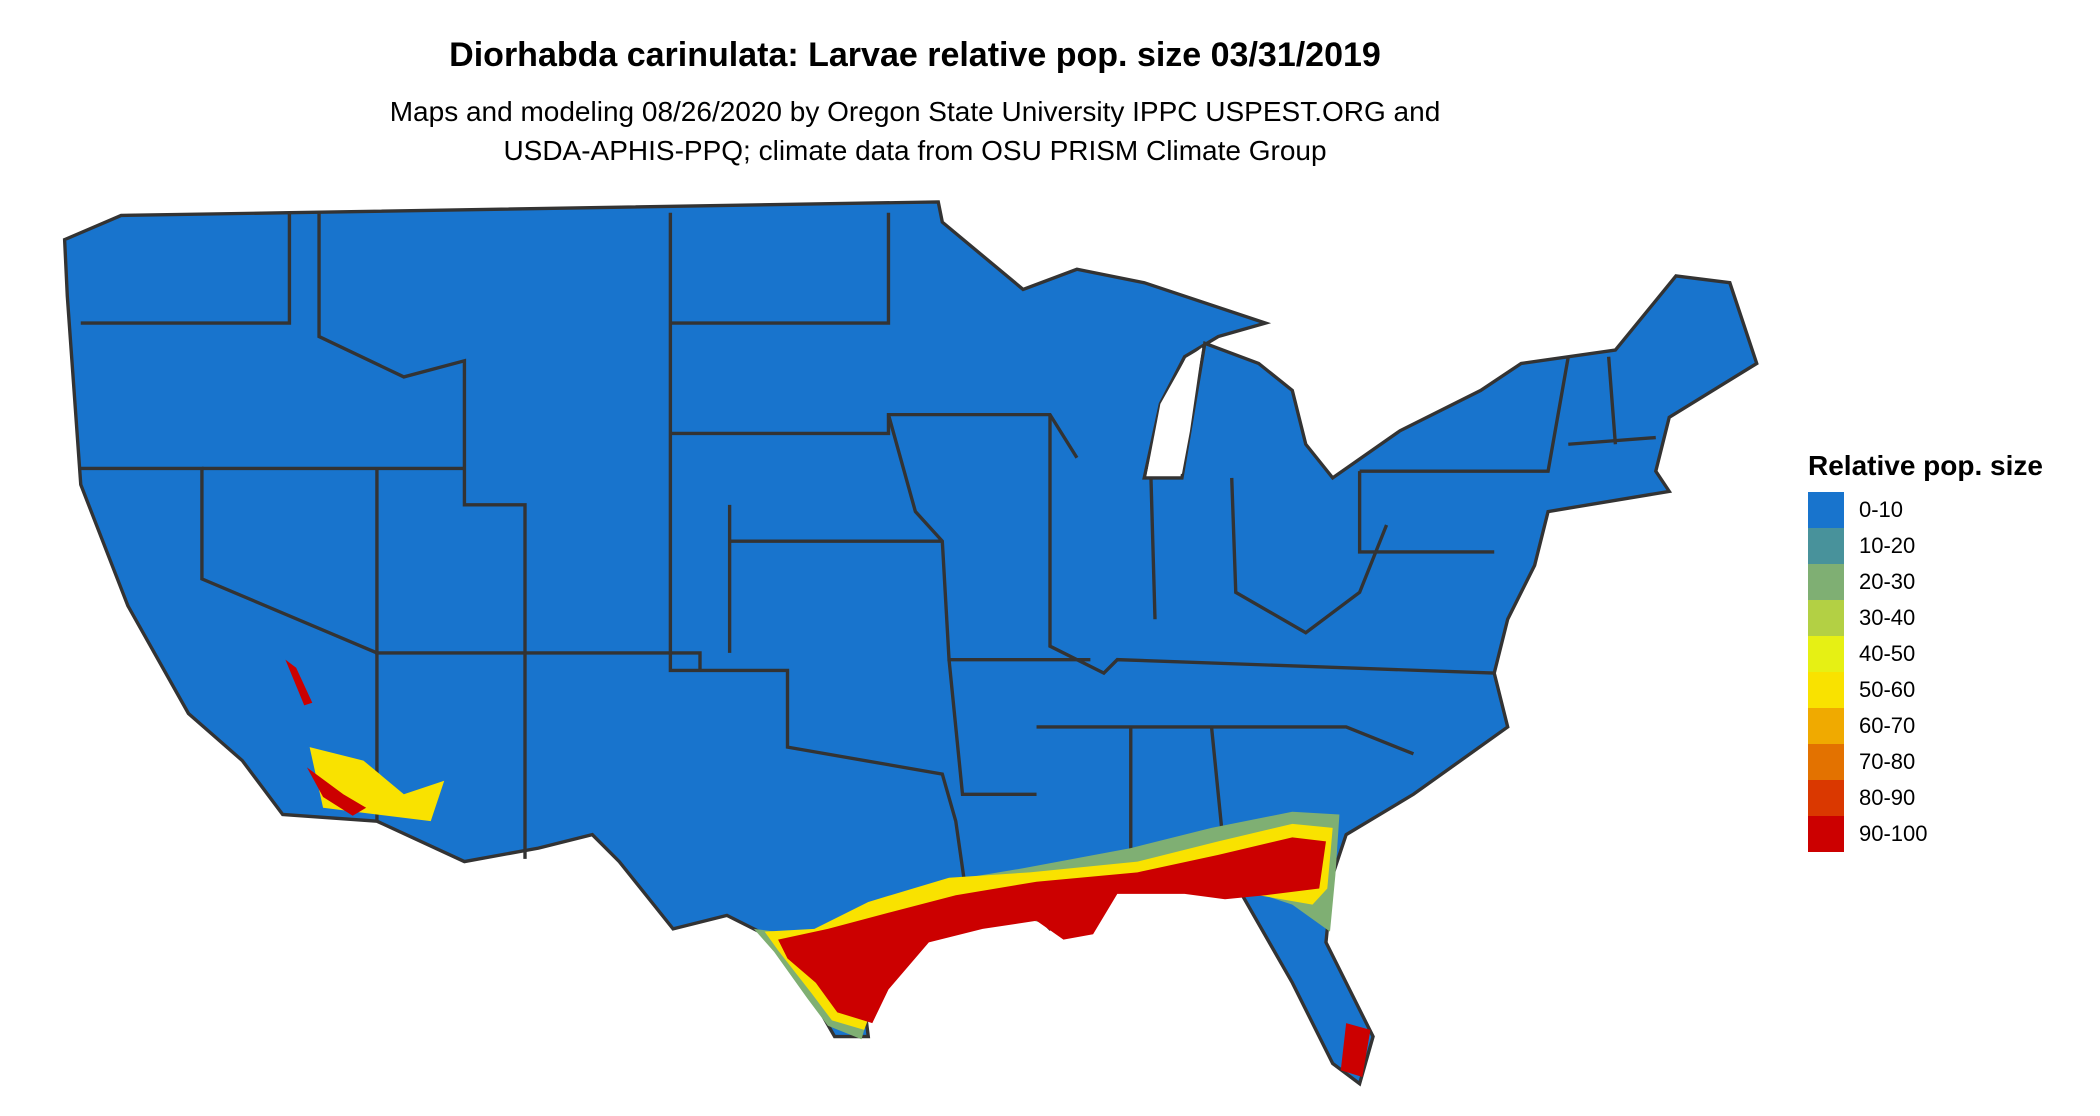  Describe the element at coordinates (1887, 581) in the screenshot. I see `legend-label: 20-30` at that location.